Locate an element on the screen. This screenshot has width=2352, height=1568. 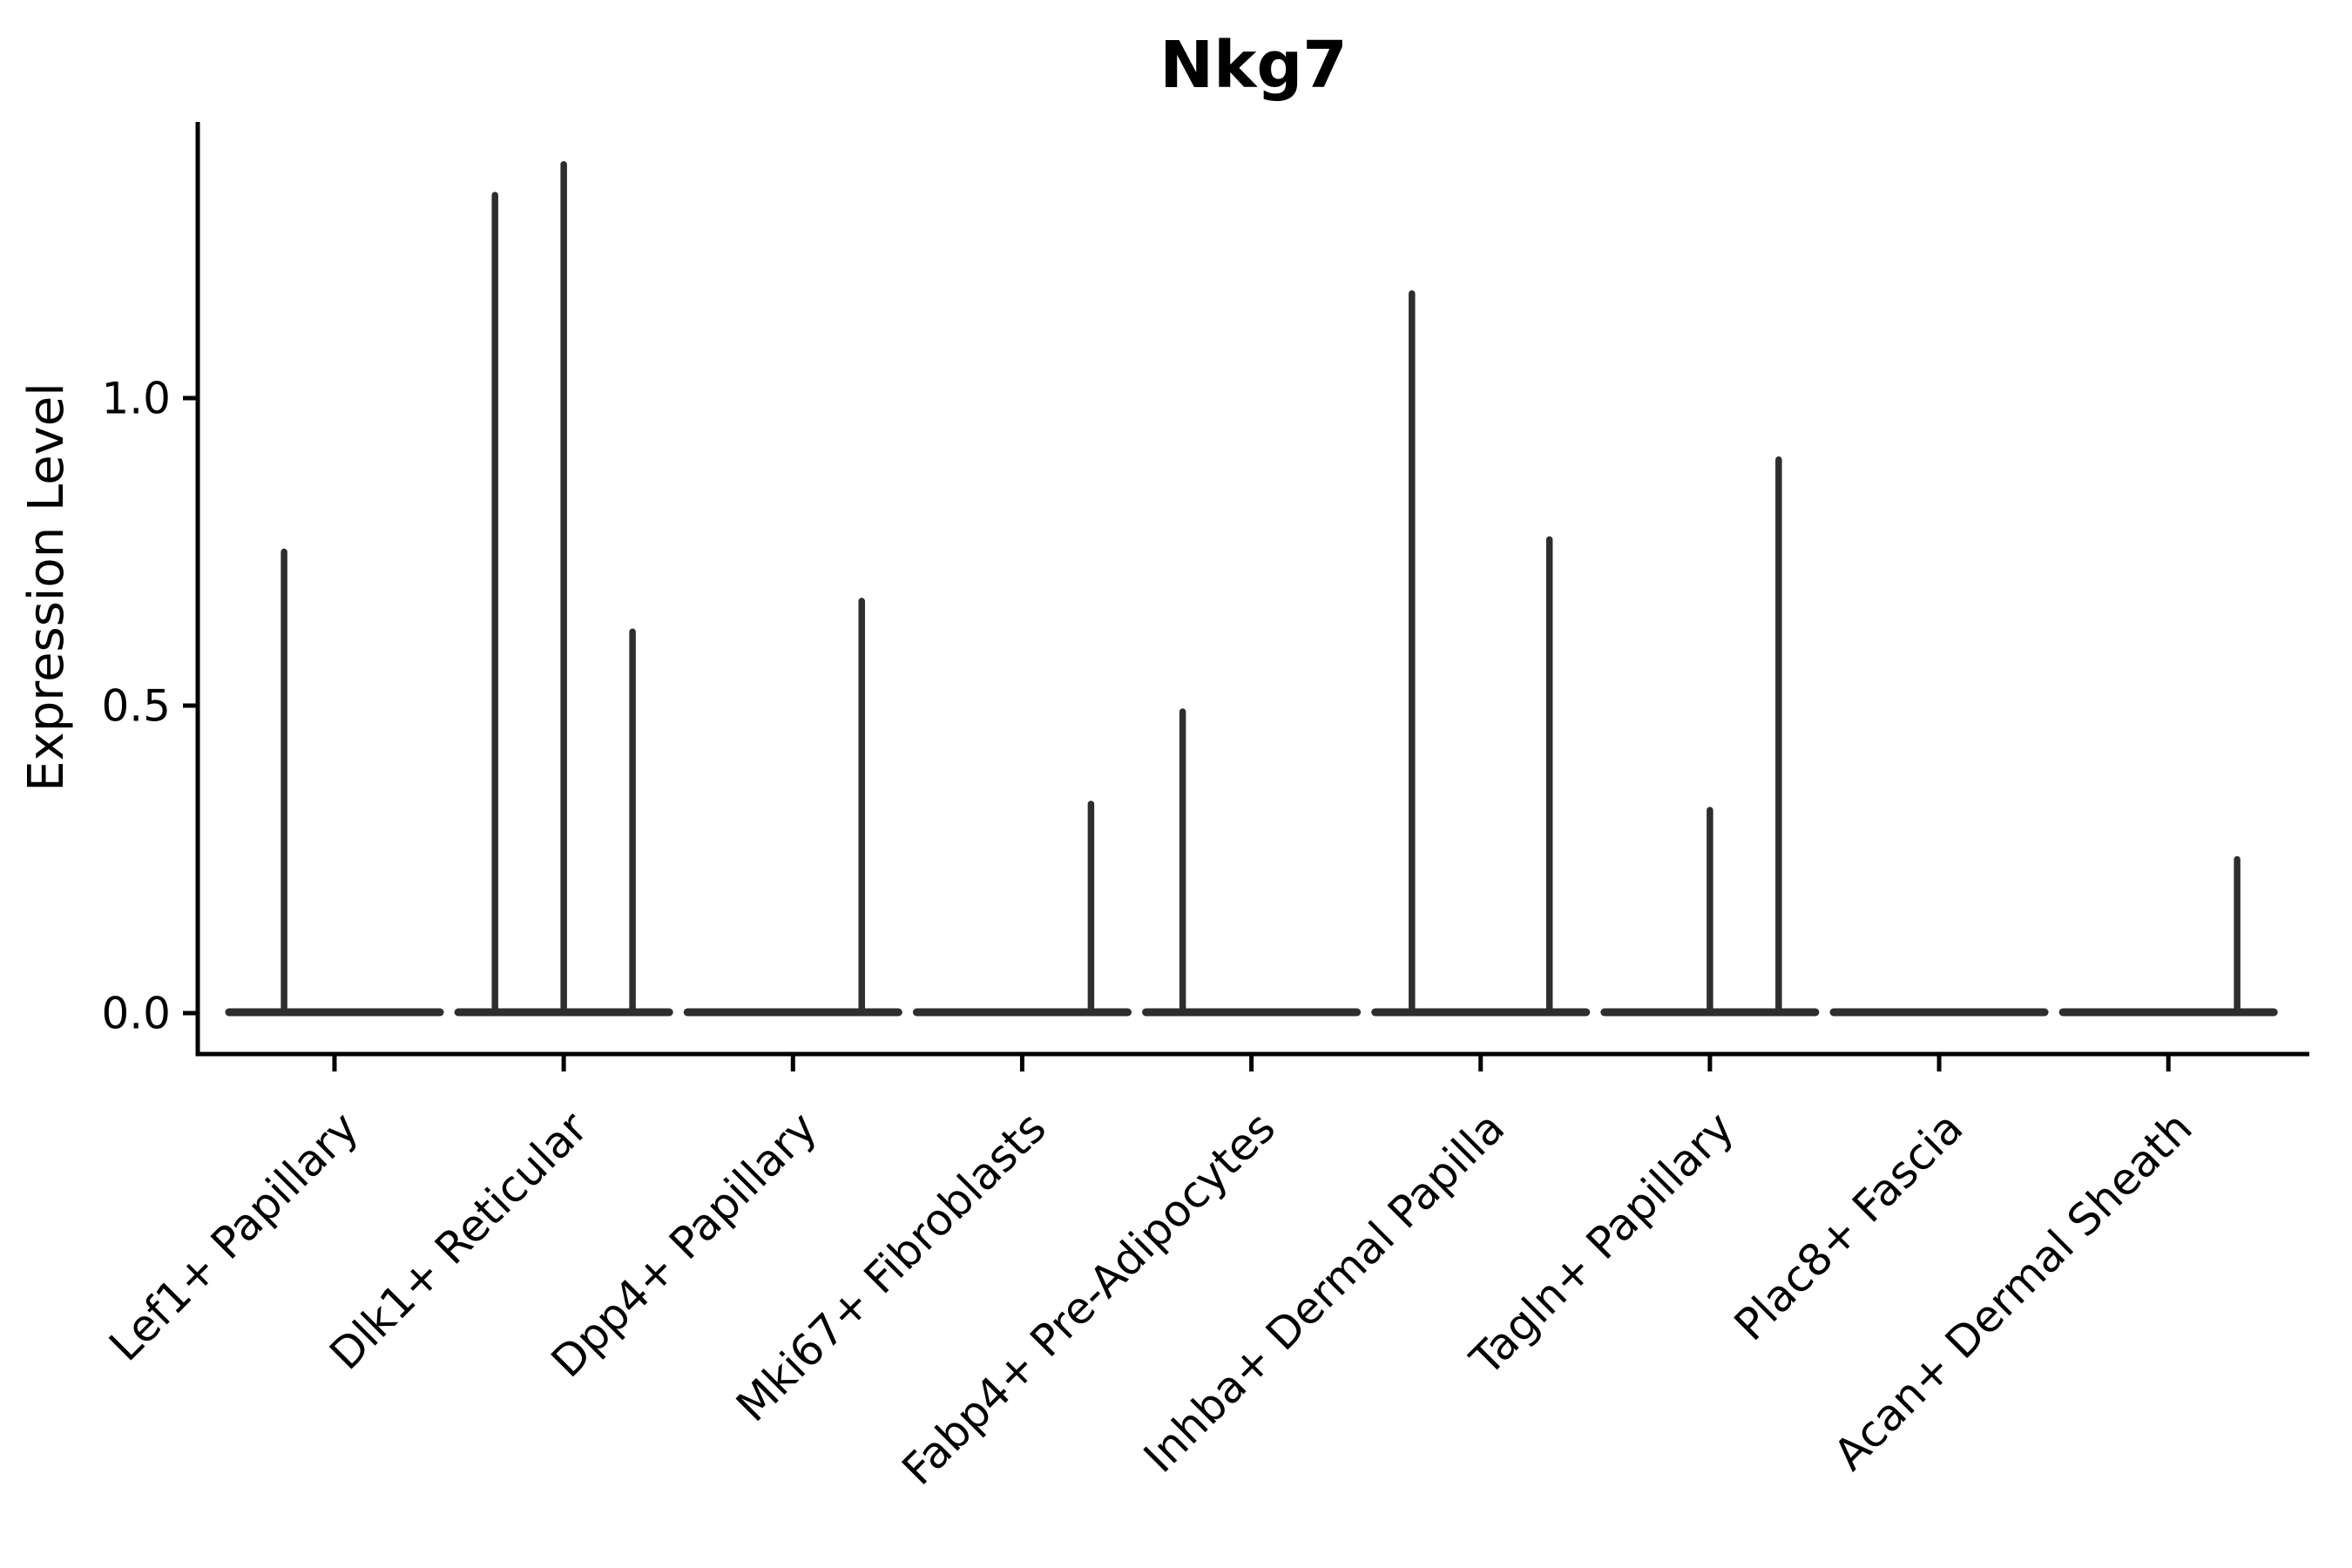
y-tick-label: 0.0 is located at coordinates (136, 1014).